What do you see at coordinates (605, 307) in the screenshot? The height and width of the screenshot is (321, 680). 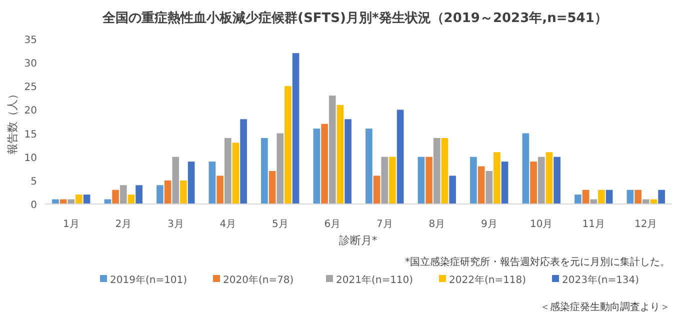 I see `text: ＜感染症発生動向調査より＞` at bounding box center [605, 307].